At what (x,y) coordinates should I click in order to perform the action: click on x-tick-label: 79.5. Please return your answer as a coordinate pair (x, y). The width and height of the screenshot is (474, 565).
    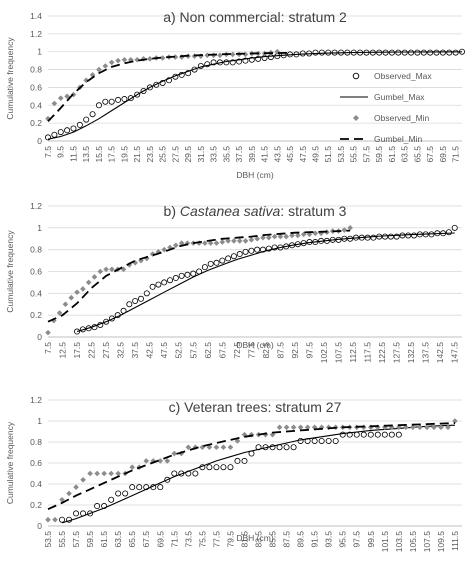
    Looking at the image, I should click on (230, 539).